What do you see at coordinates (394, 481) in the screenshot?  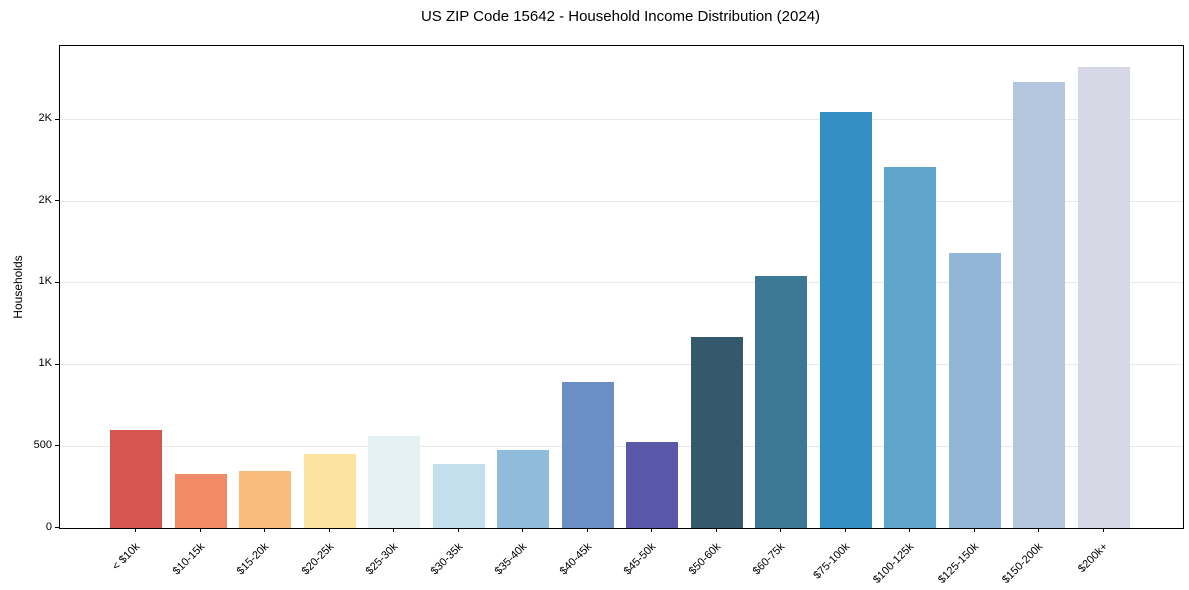 I see `bar-25-30k` at bounding box center [394, 481].